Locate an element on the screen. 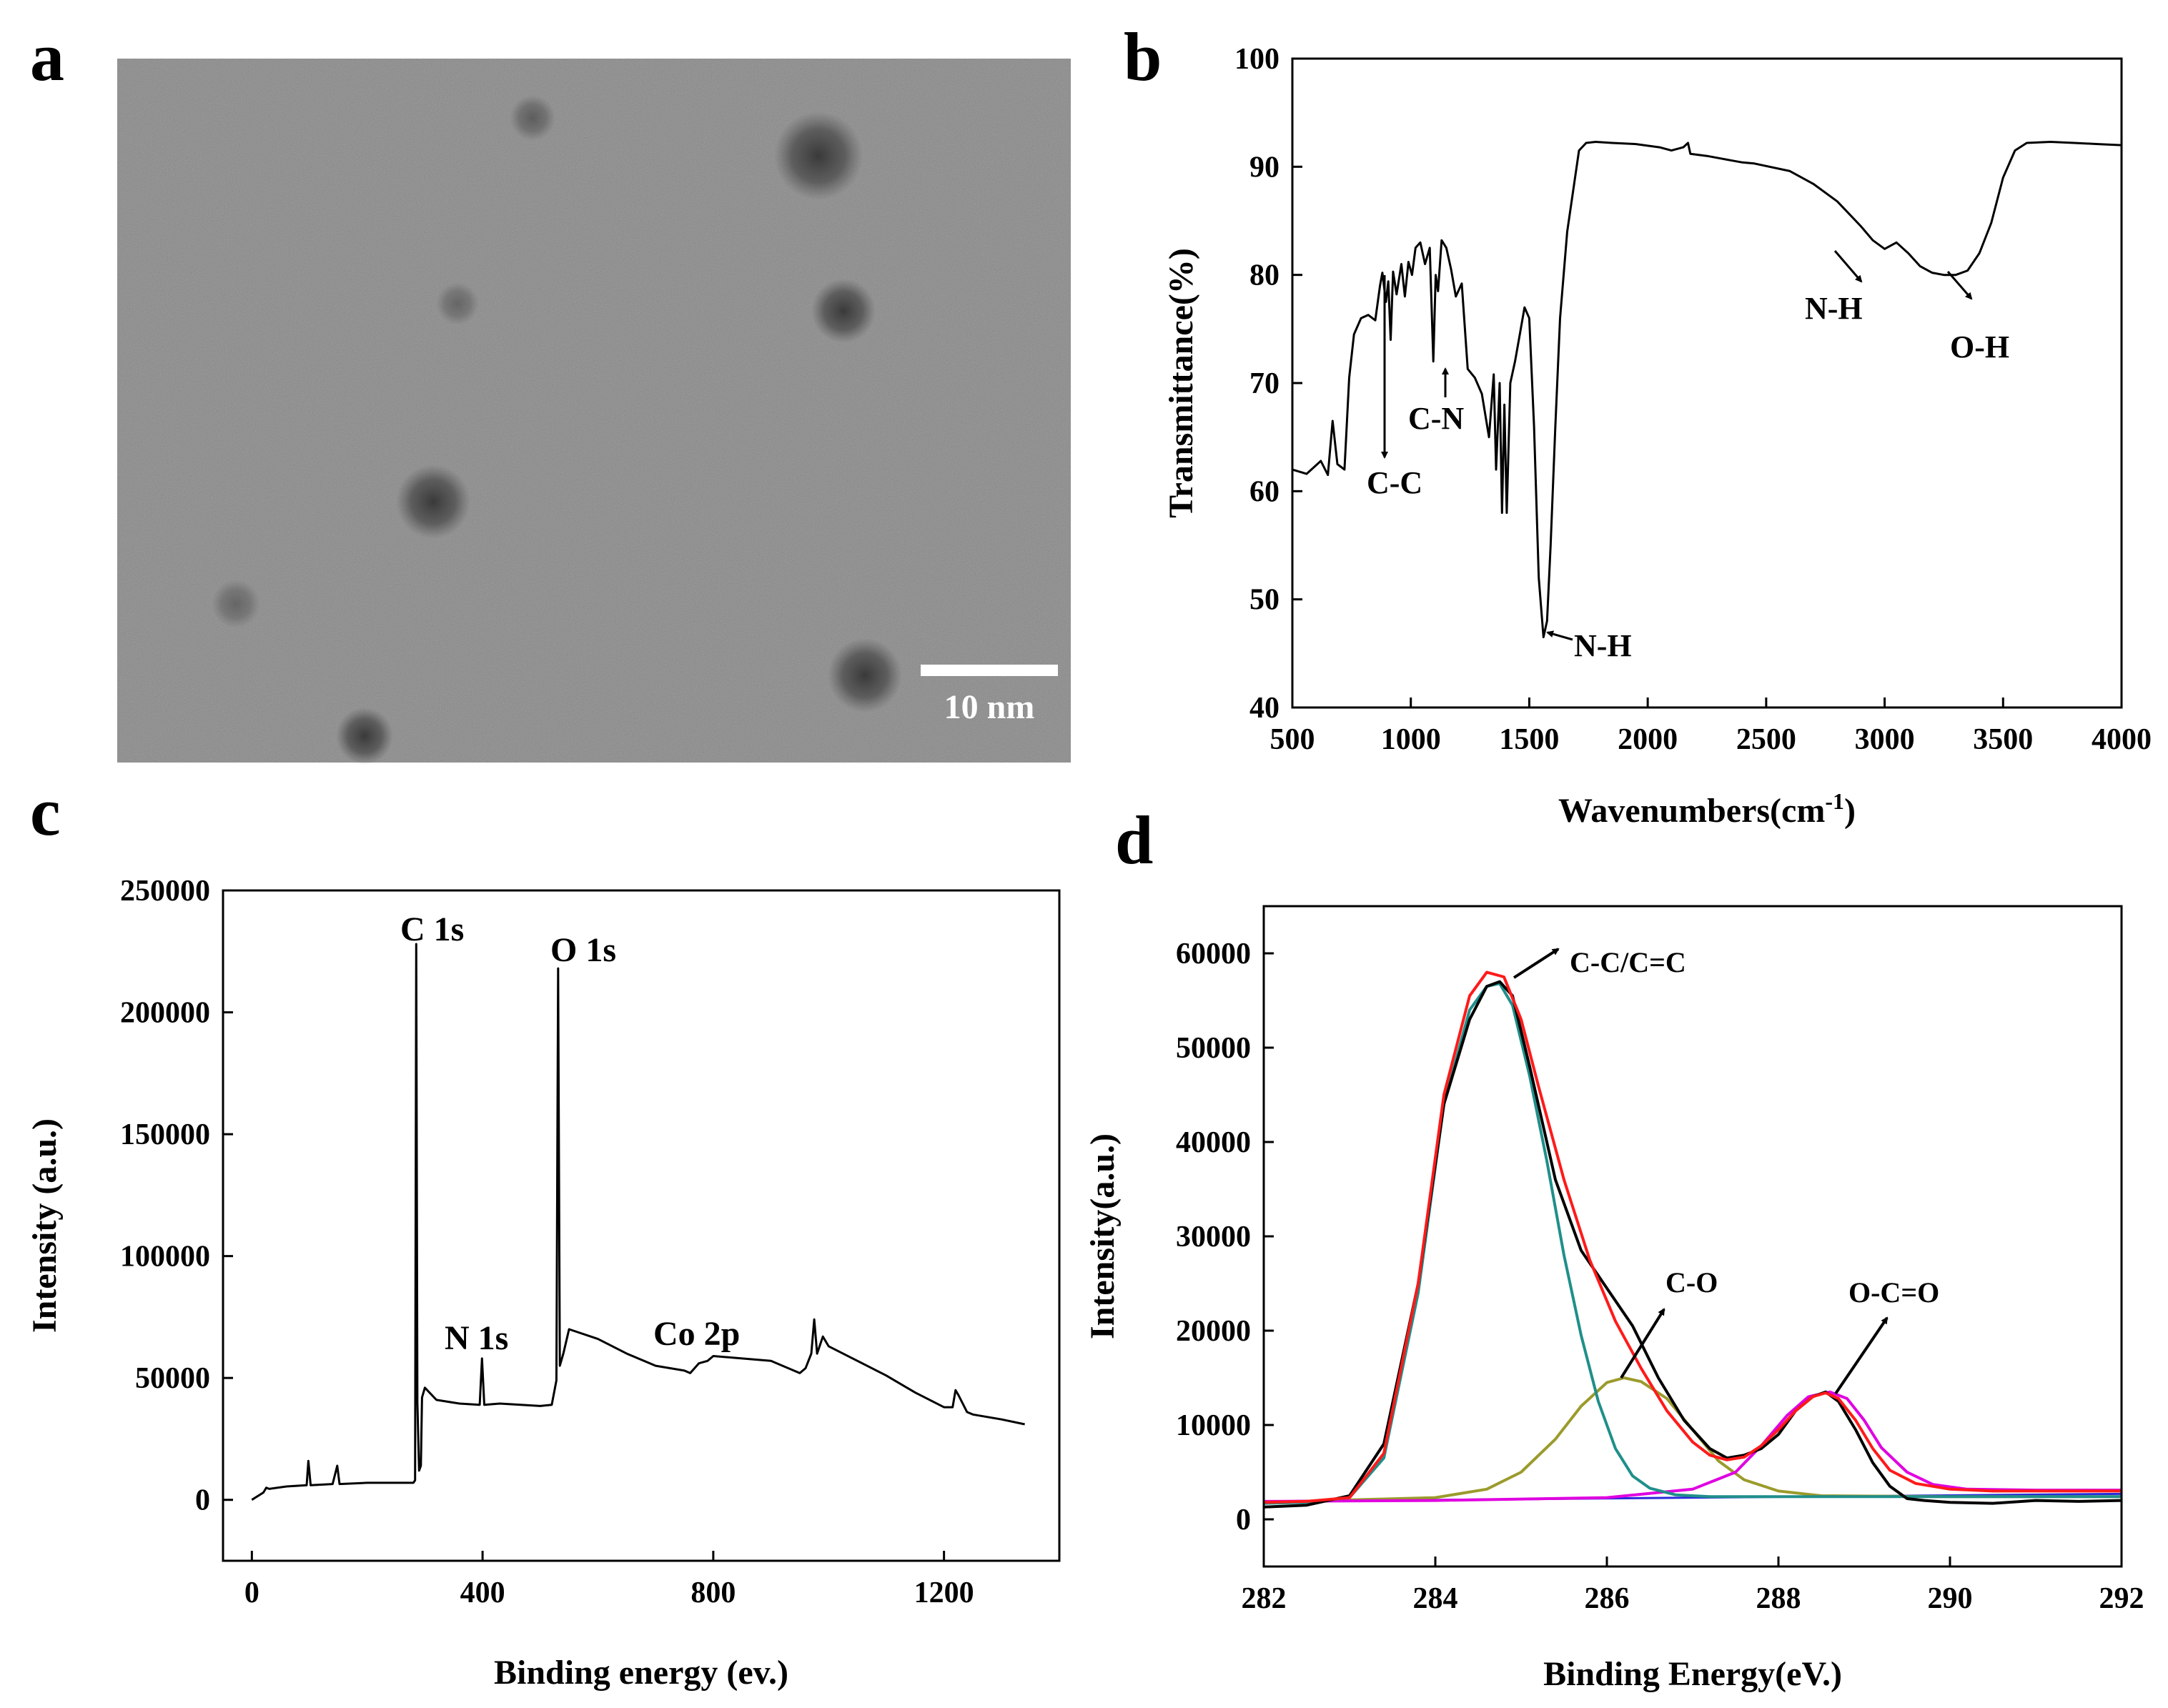 The height and width of the screenshot is (1708, 2168). panel-b-letter: b is located at coordinates (1143, 57).